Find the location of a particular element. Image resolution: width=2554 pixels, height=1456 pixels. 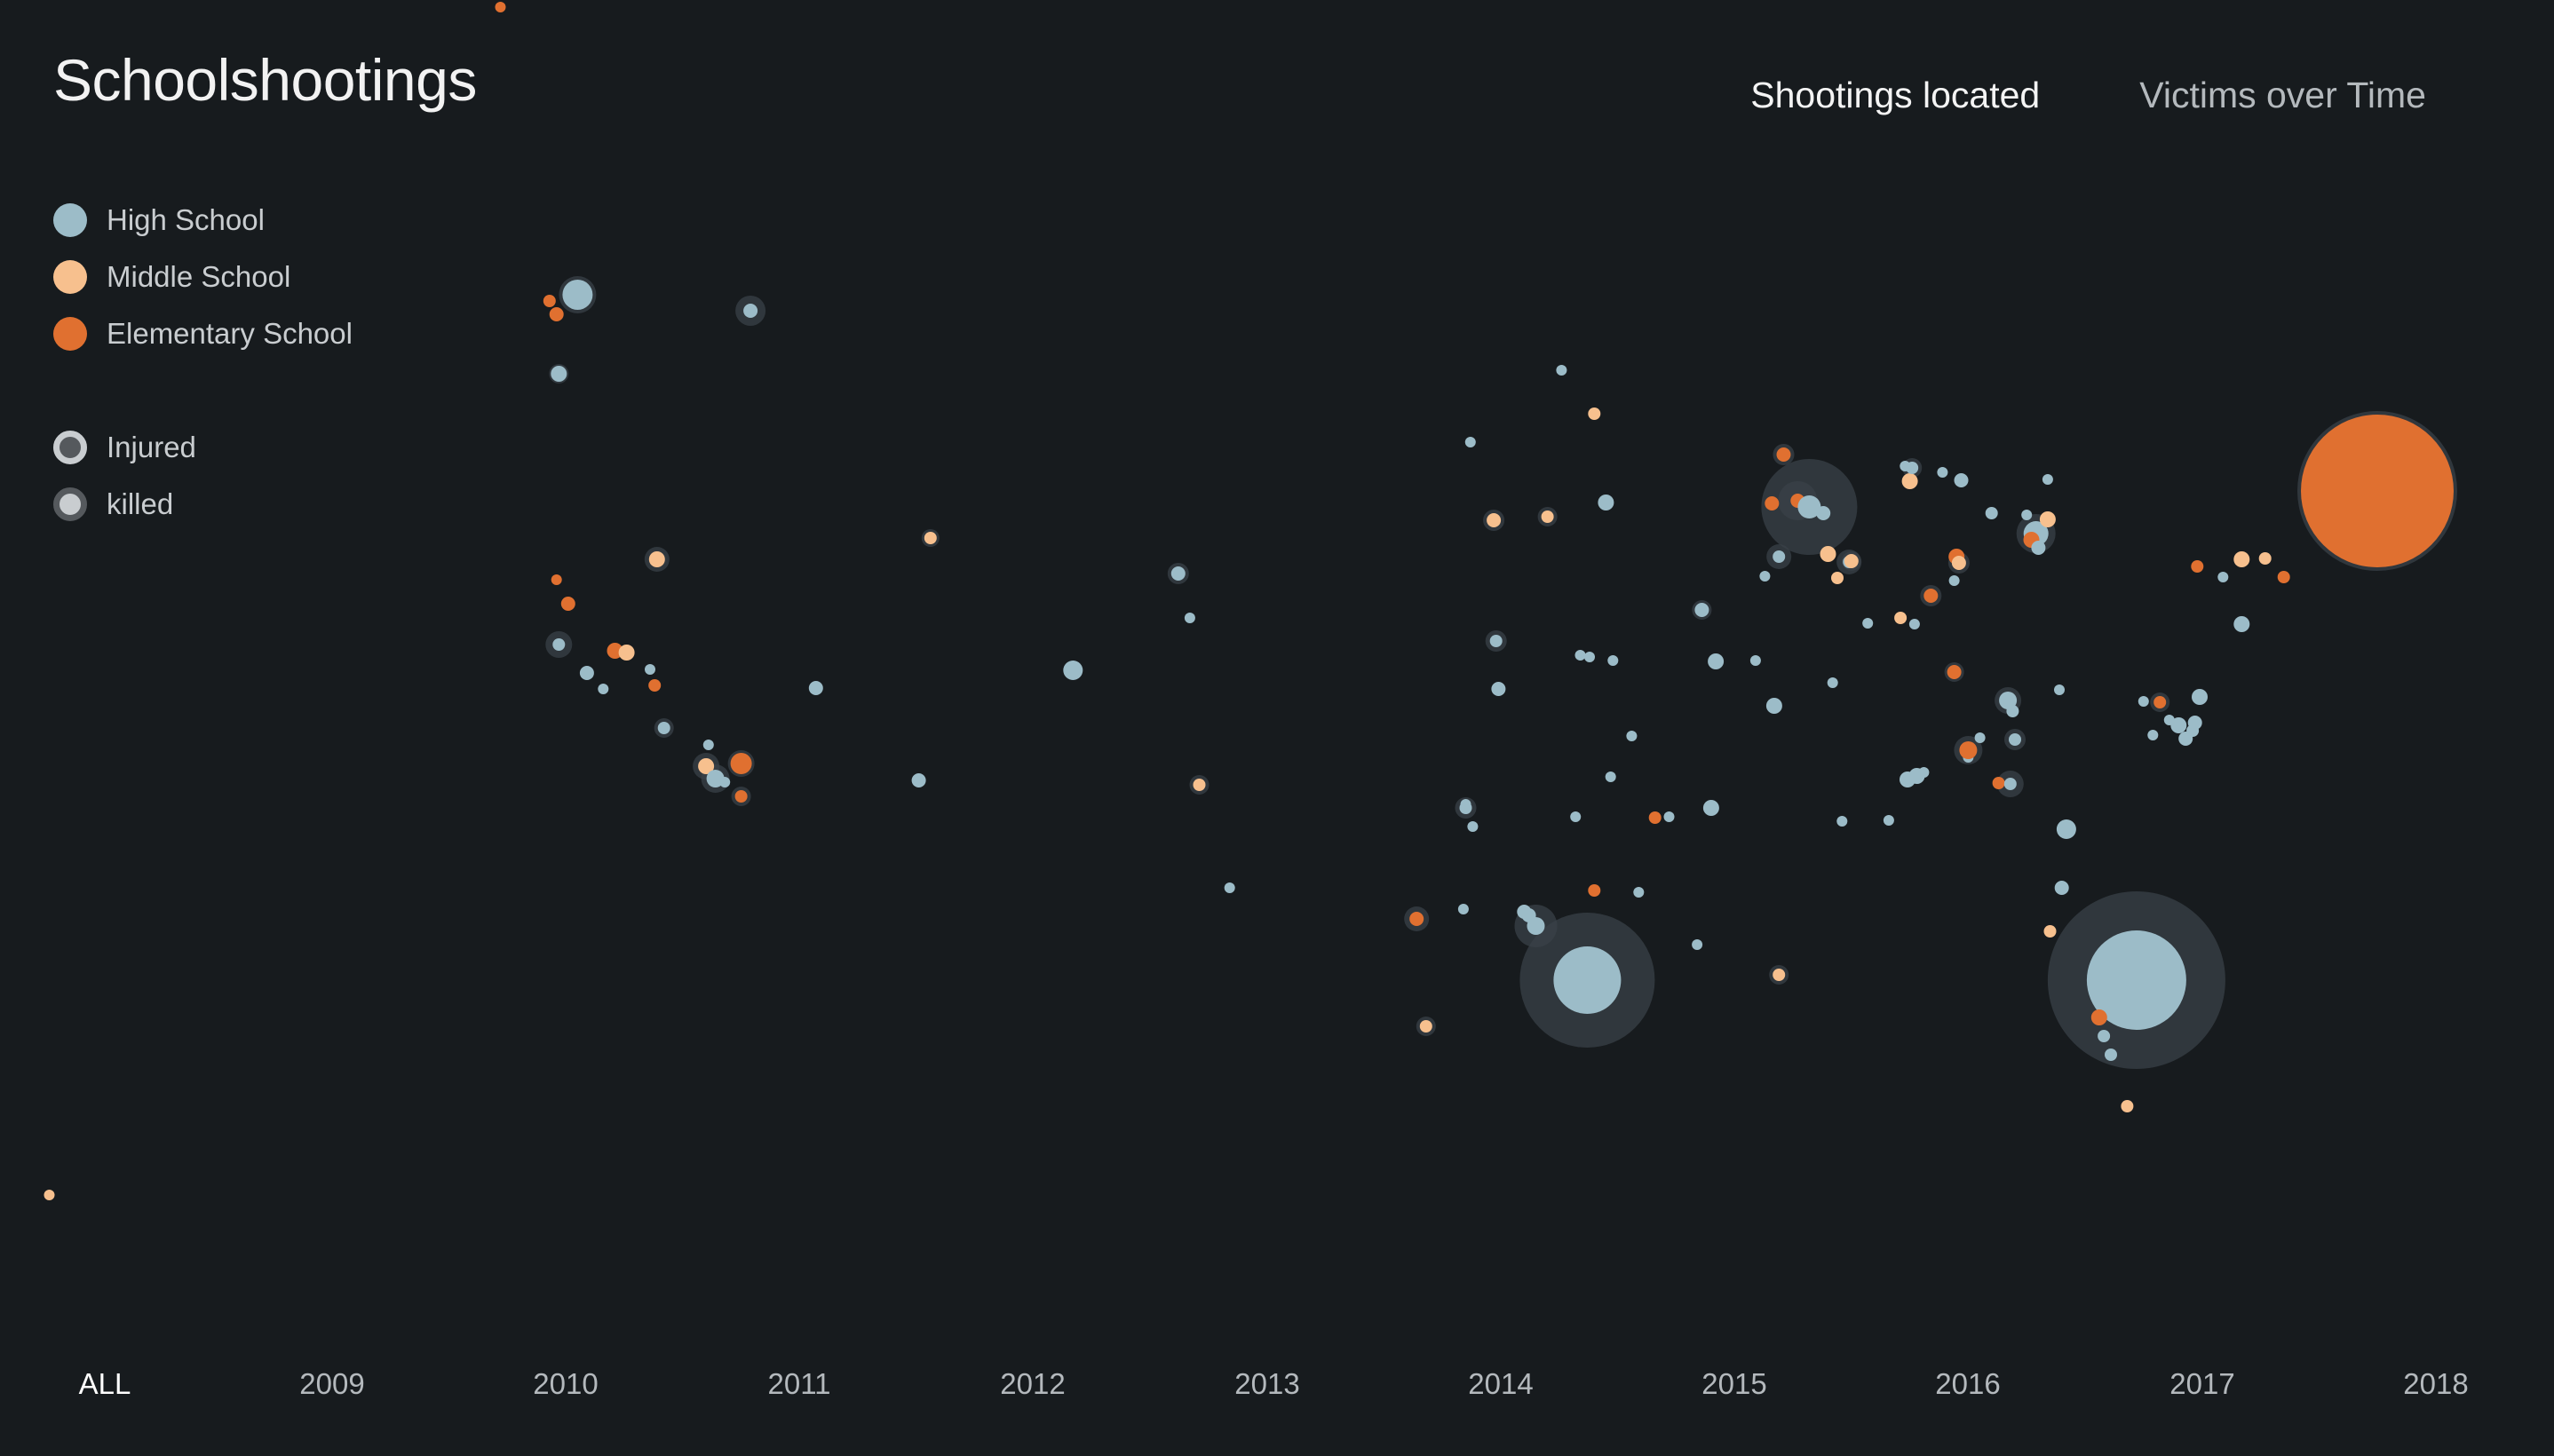

timeline-tick-2014: 2014 is located at coordinates (1501, 1383).